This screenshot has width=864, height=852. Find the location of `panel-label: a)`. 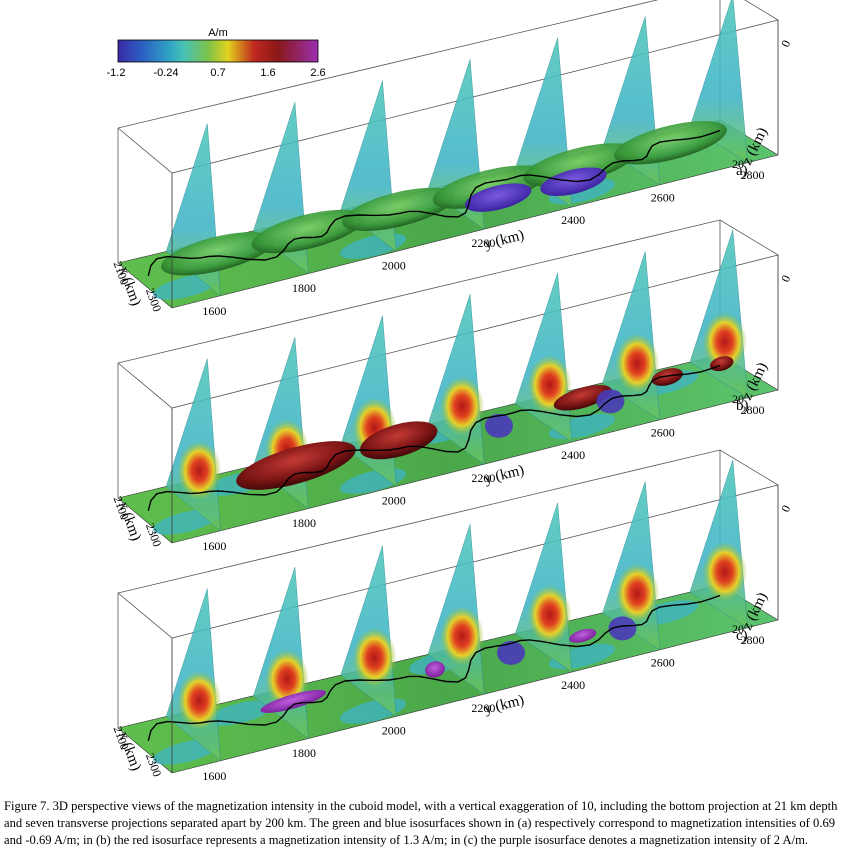

panel-label: a) is located at coordinates (742, 171).